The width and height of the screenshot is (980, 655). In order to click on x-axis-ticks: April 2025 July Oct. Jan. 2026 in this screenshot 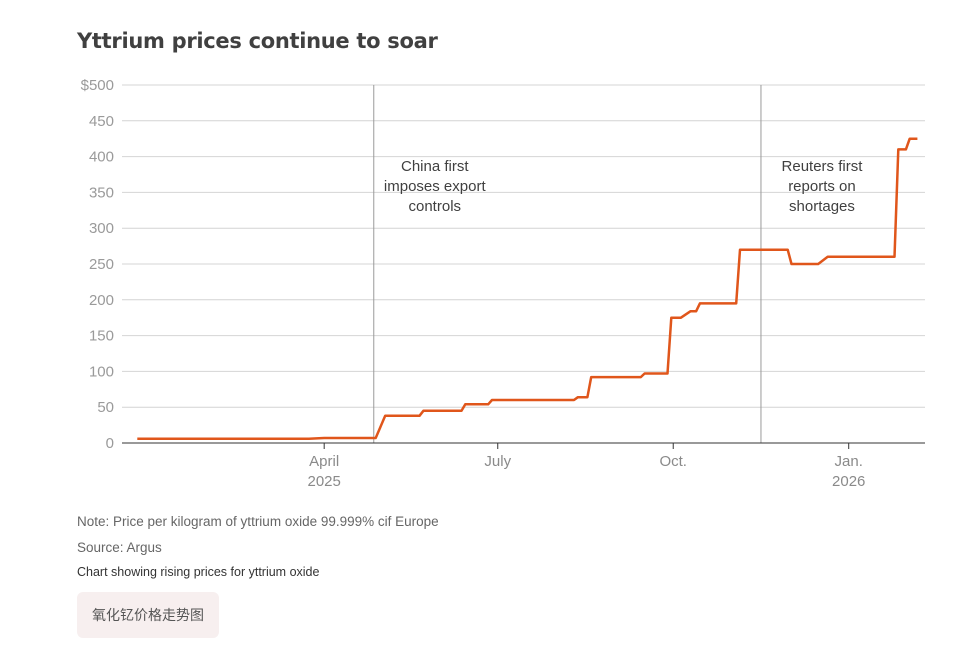, I will do `click(586, 466)`.